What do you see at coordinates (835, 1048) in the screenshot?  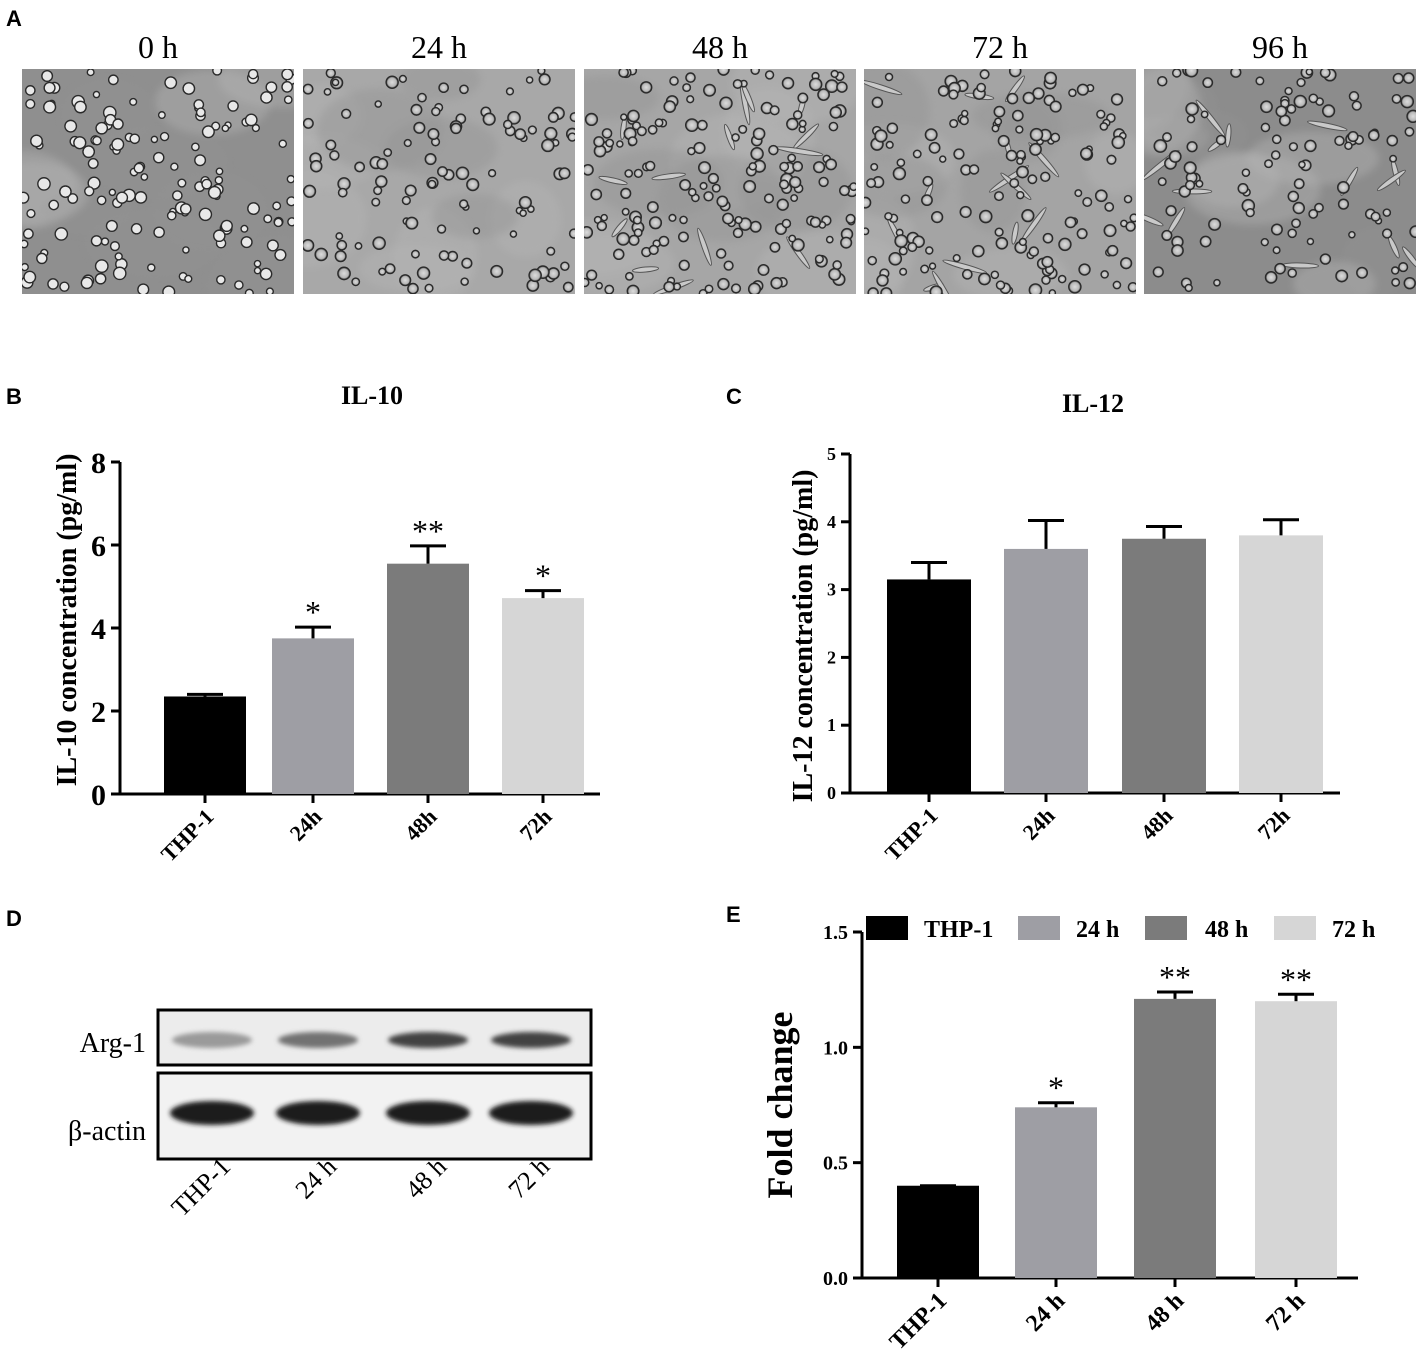 I see `y-tick-label: 1.0` at bounding box center [835, 1048].